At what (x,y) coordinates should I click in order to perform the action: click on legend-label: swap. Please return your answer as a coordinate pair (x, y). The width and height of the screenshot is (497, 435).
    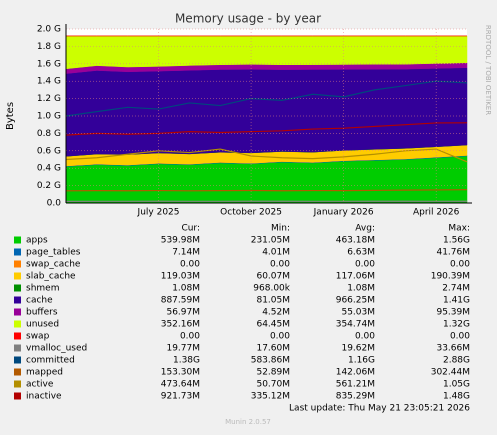
    Looking at the image, I should click on (38, 337).